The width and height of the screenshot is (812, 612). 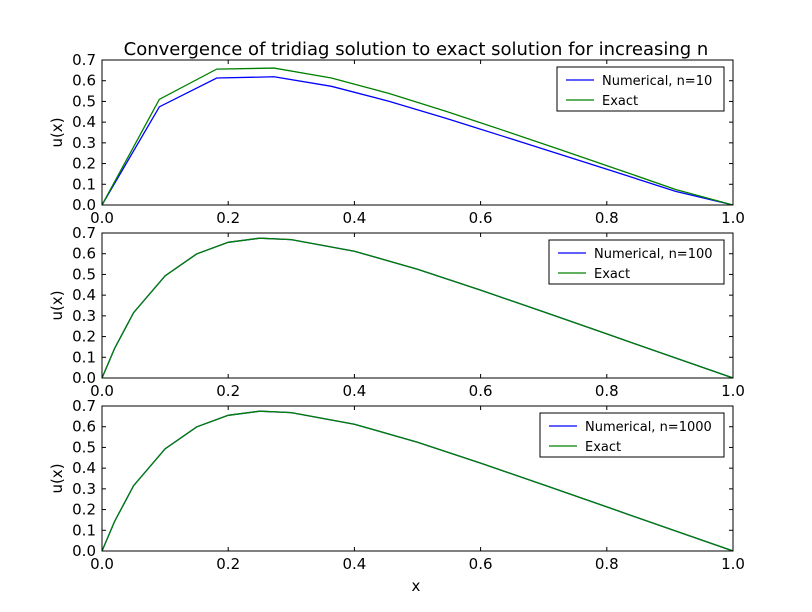 I want to click on legend-label: Numerical, n=10, so click(x=657, y=81).